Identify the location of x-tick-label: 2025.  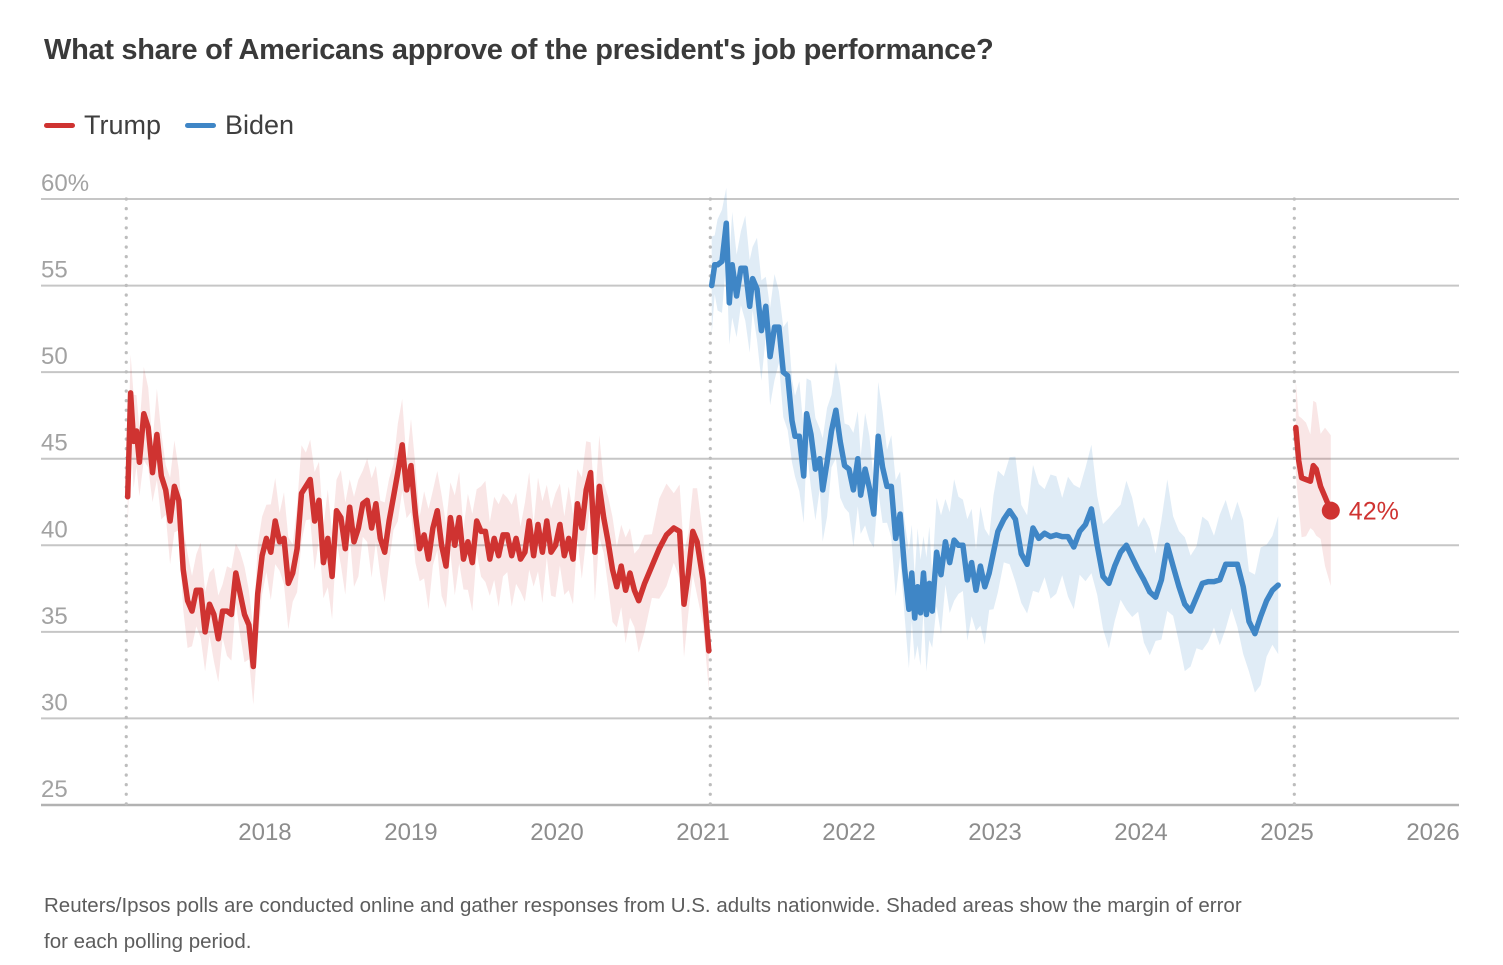
(1286, 832).